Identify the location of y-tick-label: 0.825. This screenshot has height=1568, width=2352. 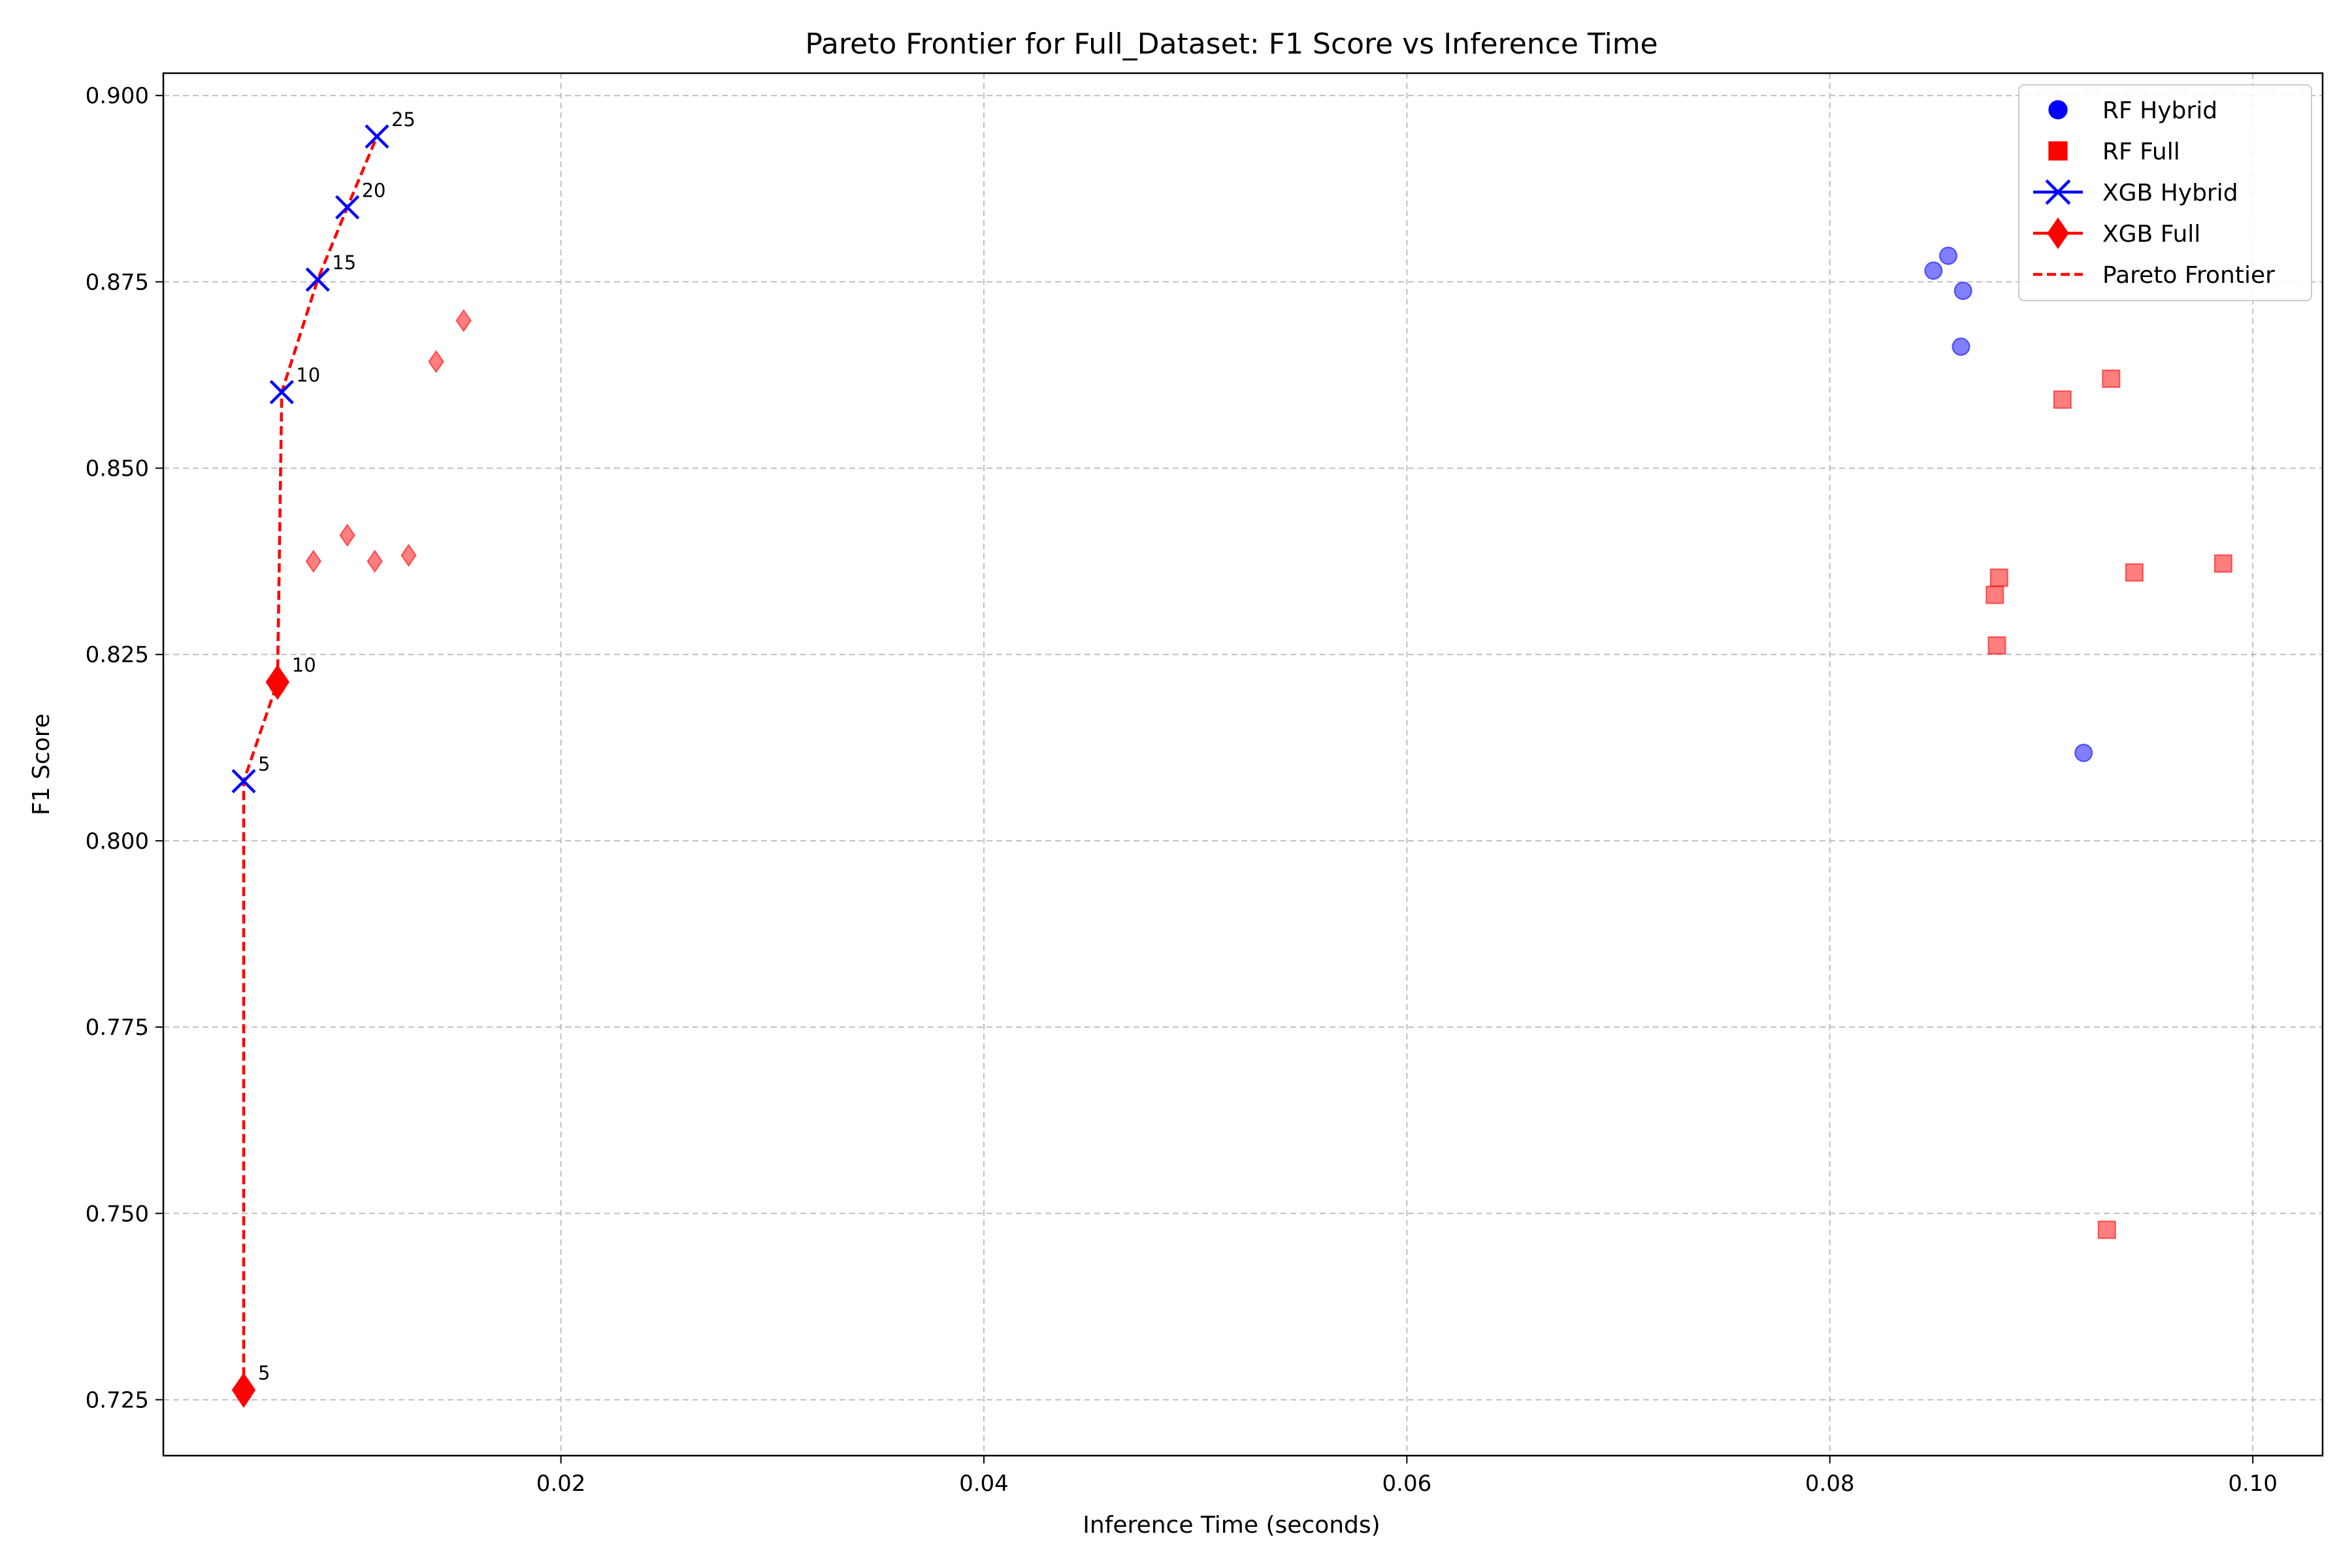
(117, 655).